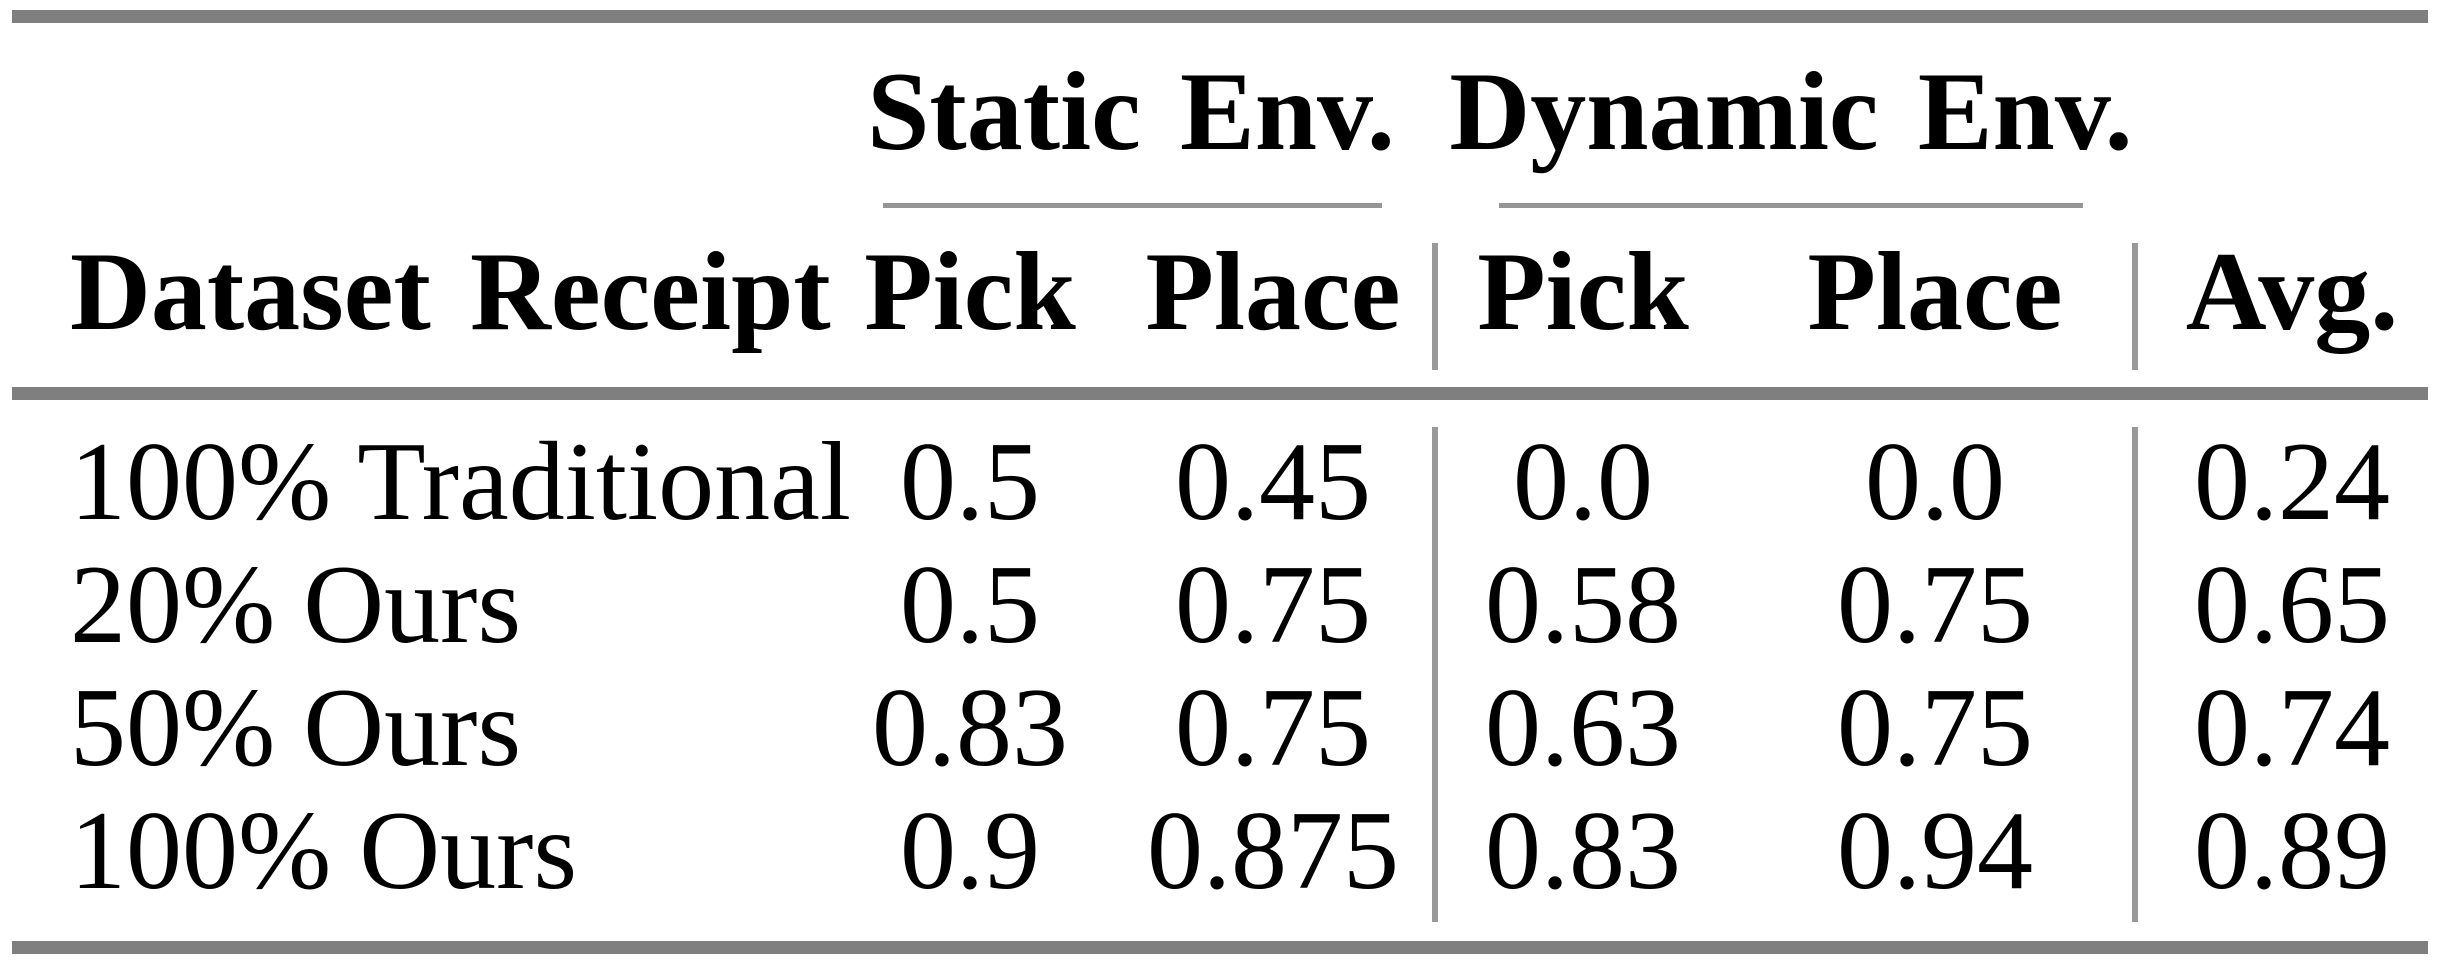 This screenshot has height=966, width=2440. Describe the element at coordinates (2135, 306) in the screenshot. I see `vertical-rule-2-header` at that location.